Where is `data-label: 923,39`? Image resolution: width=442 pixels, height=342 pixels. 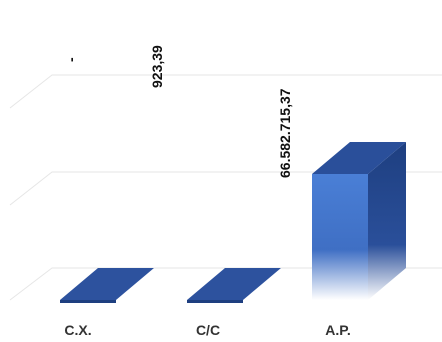
data-label: 923,39 is located at coordinates (157, 66).